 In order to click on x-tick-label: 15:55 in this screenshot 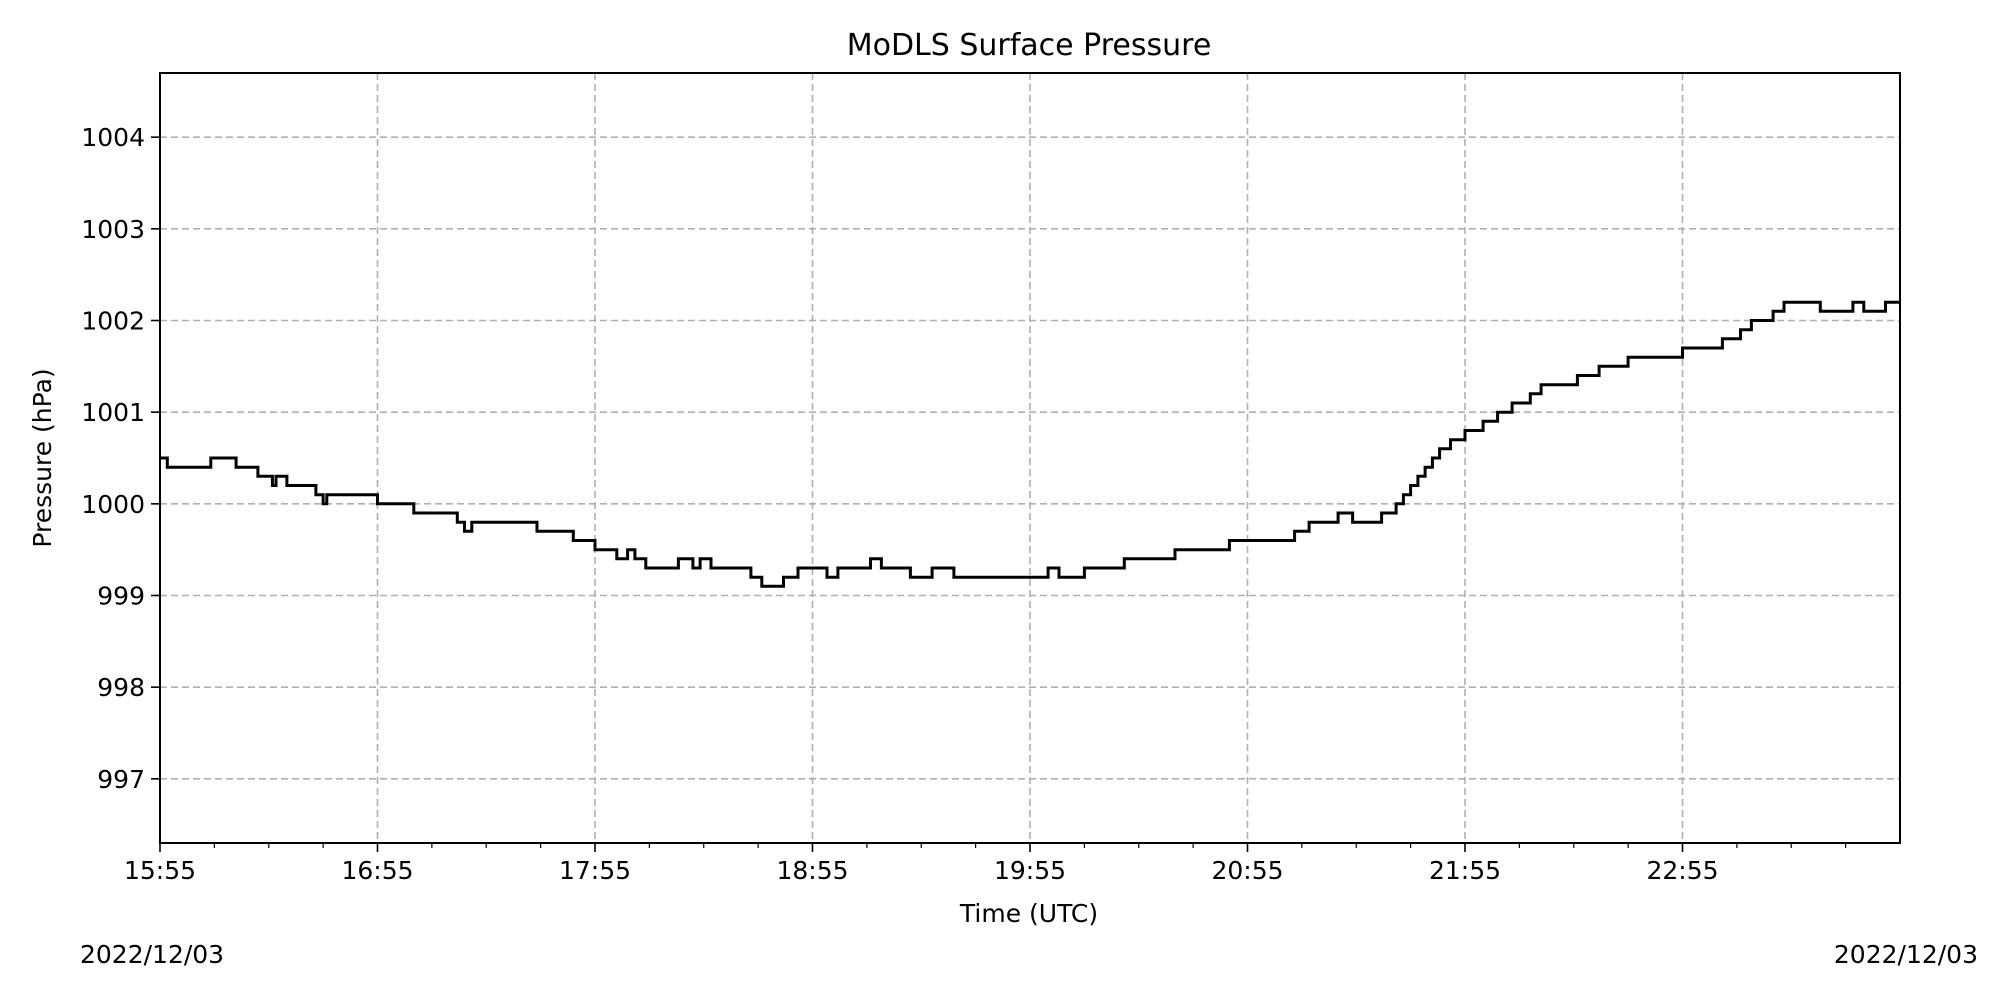, I will do `click(160, 870)`.